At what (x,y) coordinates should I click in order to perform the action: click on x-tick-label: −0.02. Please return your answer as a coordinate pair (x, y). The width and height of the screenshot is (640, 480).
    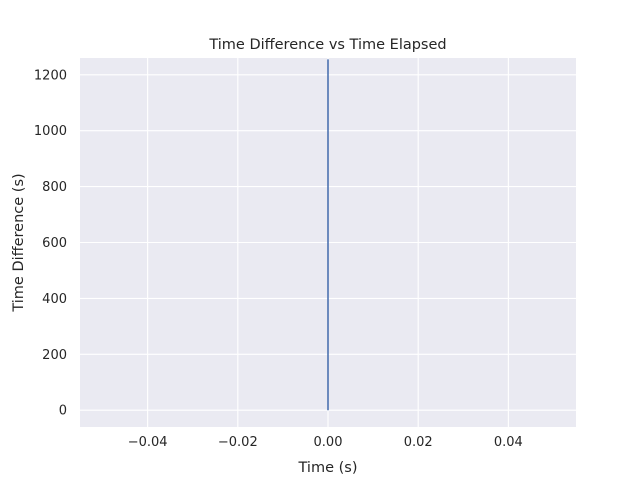
    Looking at the image, I should click on (238, 442).